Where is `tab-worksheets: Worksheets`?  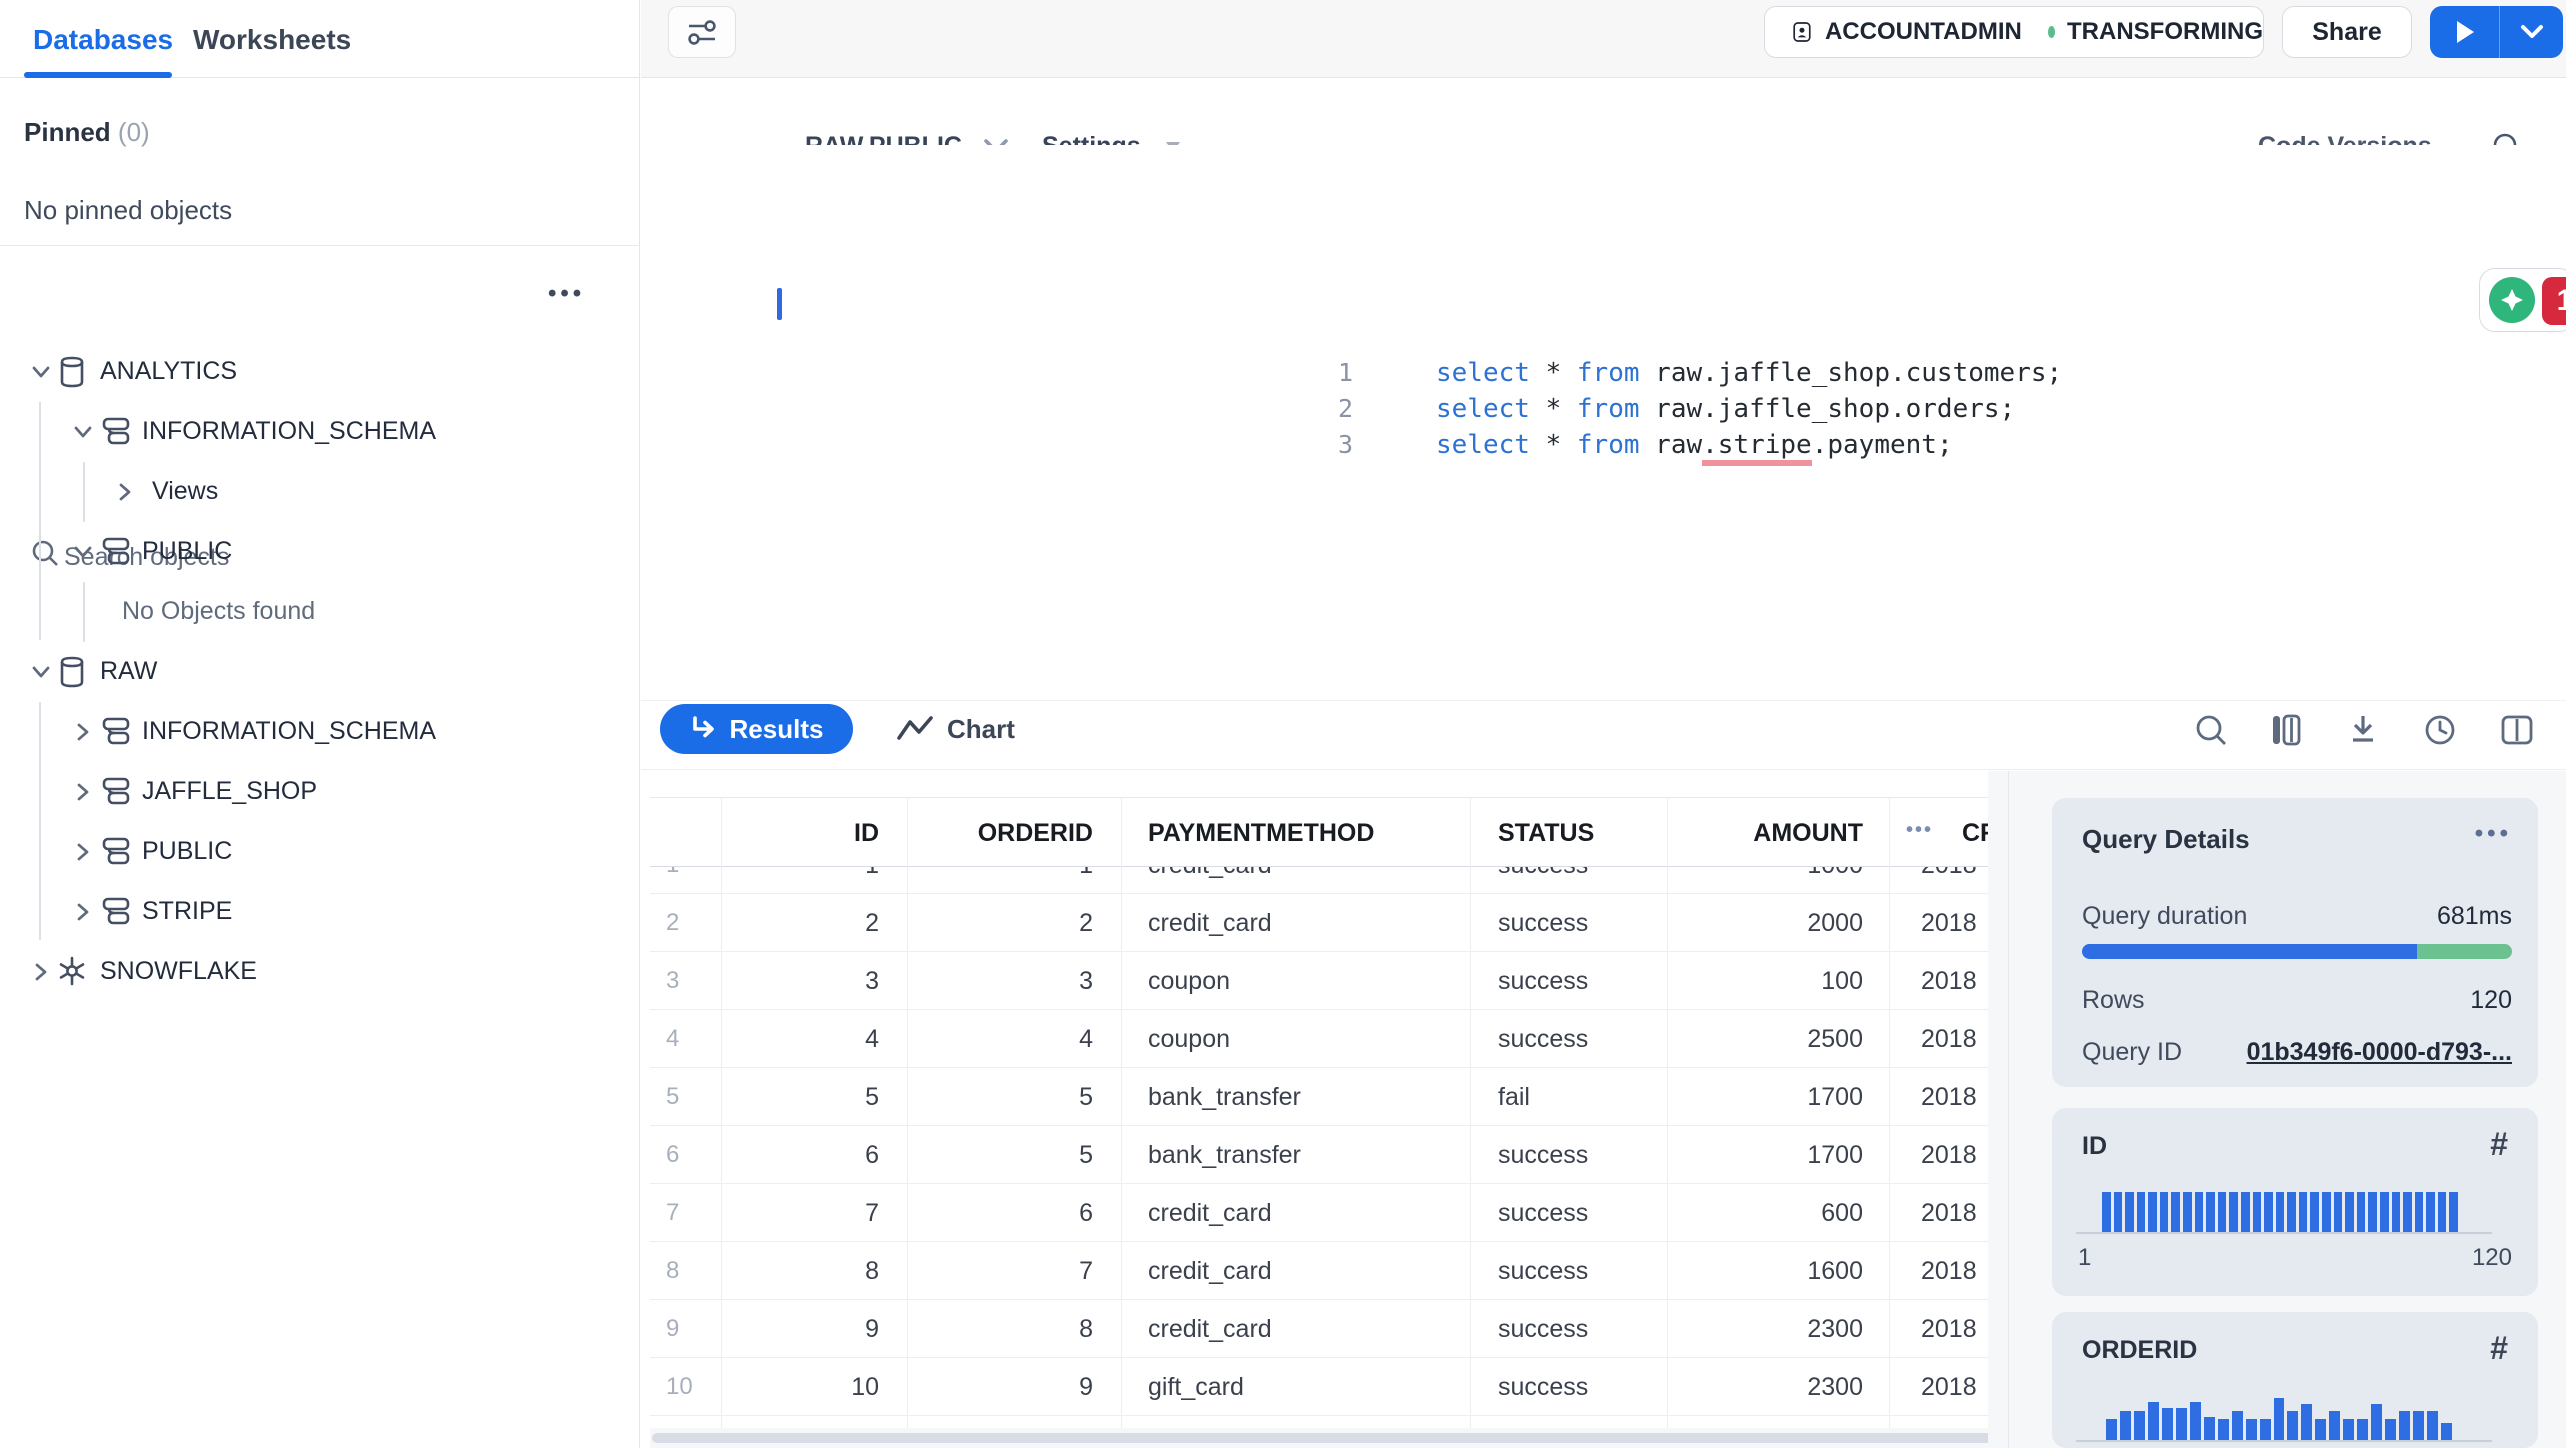 tab-worksheets: Worksheets is located at coordinates (272, 39).